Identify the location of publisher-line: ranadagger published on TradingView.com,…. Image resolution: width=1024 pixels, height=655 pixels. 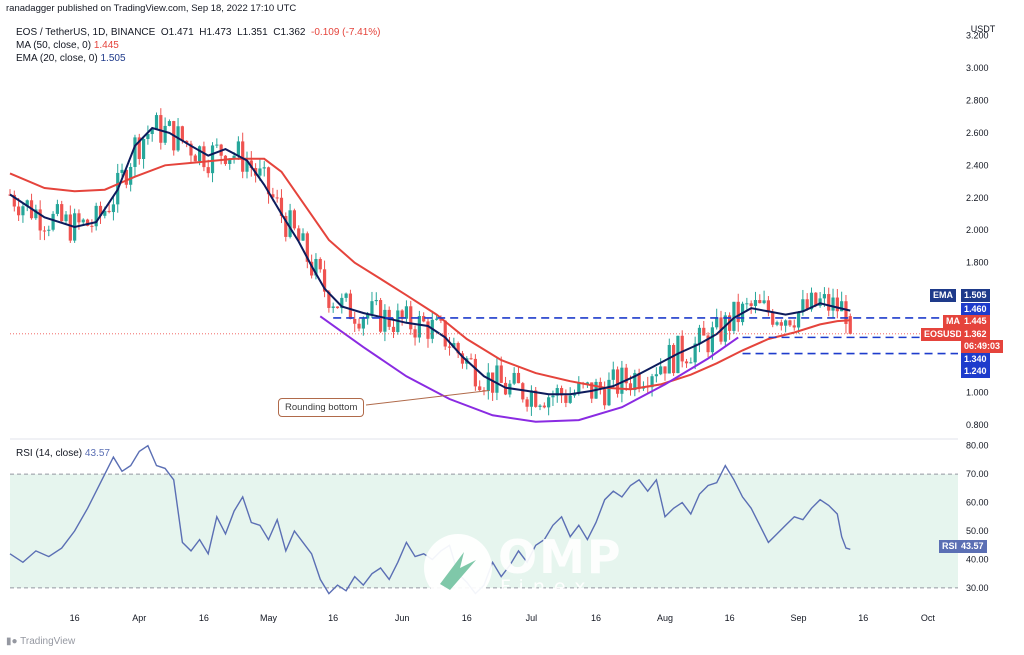
(151, 8).